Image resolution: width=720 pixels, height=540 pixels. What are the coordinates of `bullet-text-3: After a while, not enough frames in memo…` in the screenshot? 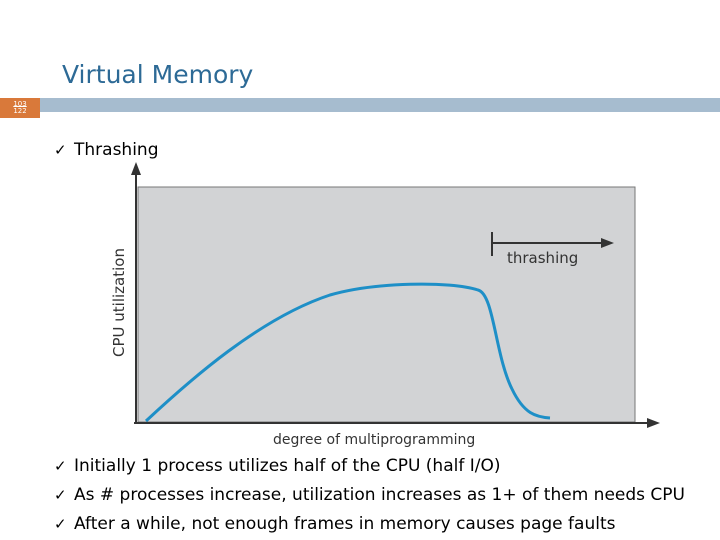 It's located at (345, 524).